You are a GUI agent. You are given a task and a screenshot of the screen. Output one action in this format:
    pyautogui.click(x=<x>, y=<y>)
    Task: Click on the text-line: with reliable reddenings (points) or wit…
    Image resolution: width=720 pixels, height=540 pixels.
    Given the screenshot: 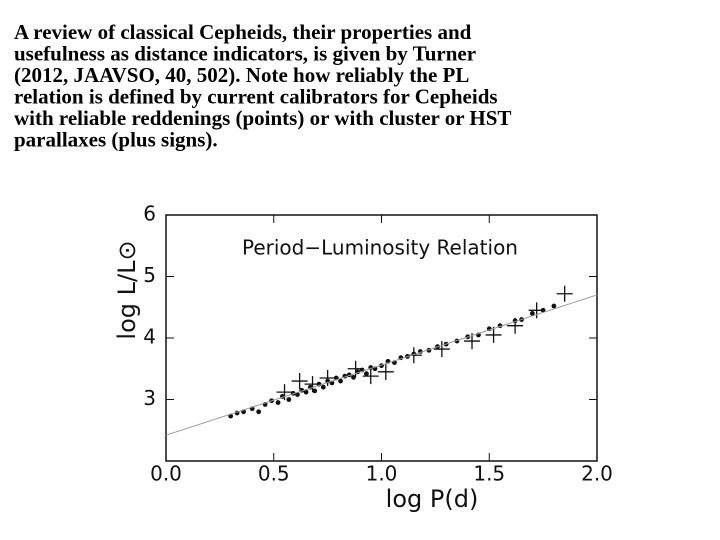 What is the action you would take?
    pyautogui.click(x=262, y=118)
    